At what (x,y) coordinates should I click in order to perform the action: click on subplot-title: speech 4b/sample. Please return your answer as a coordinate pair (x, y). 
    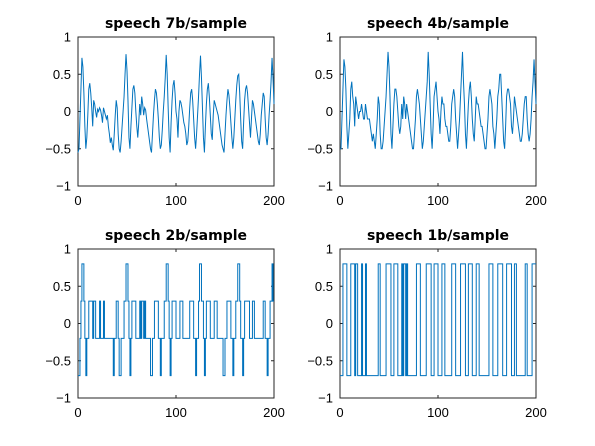
    Looking at the image, I should click on (438, 24).